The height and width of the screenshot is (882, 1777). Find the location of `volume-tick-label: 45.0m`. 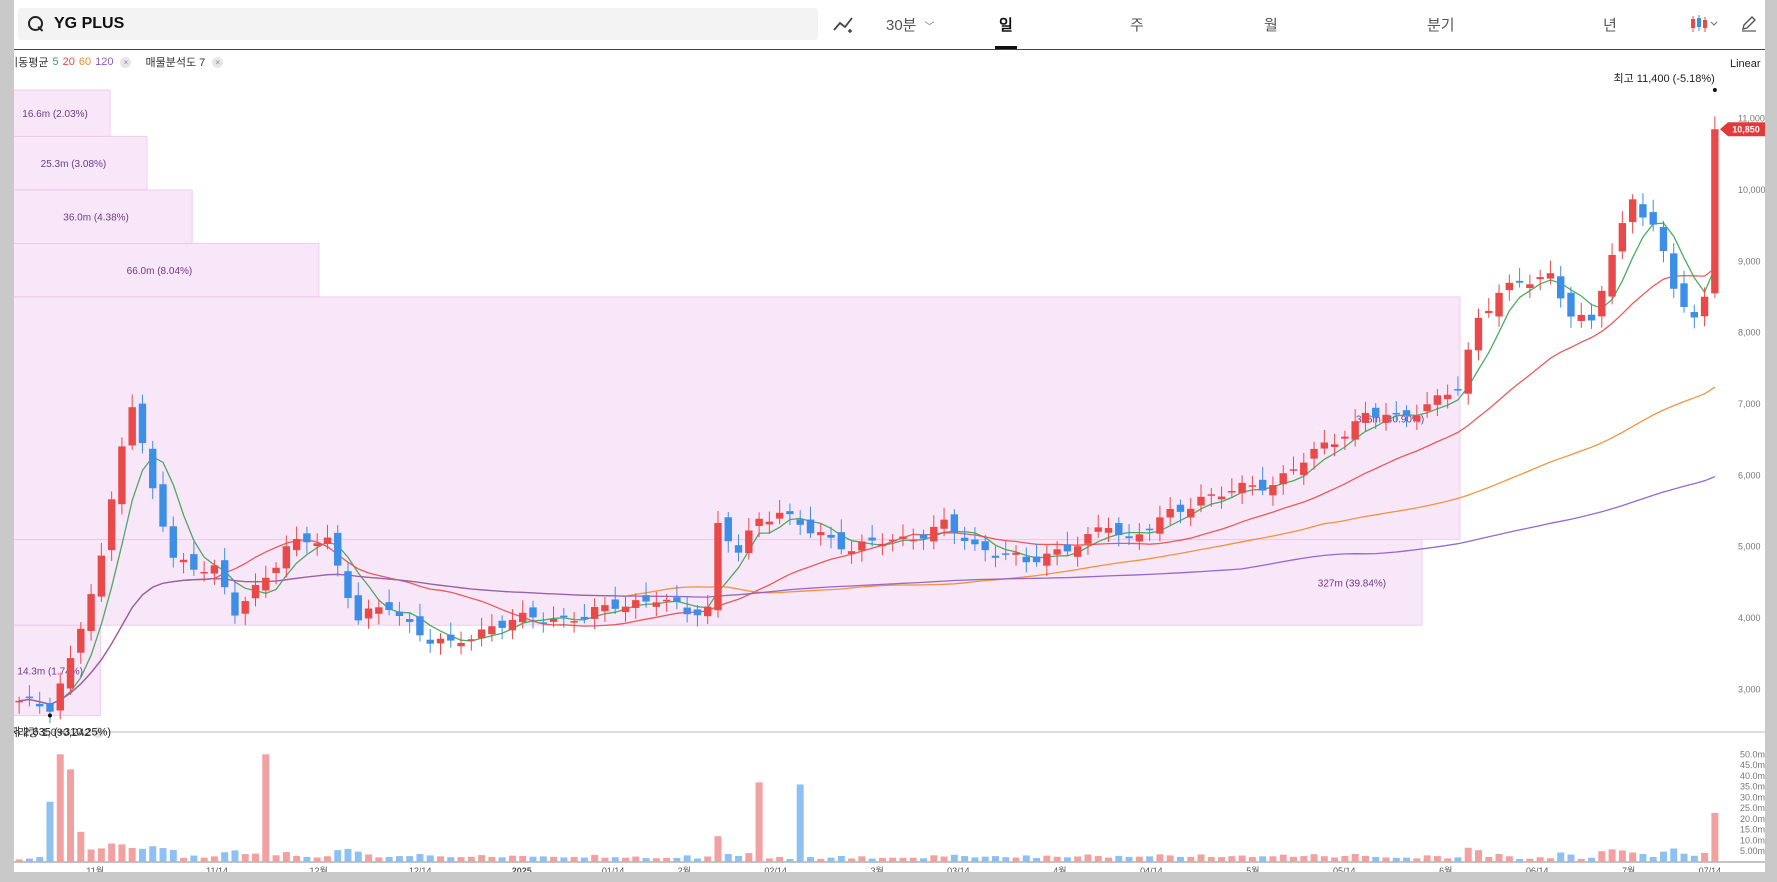

volume-tick-label: 45.0m is located at coordinates (1752, 765).